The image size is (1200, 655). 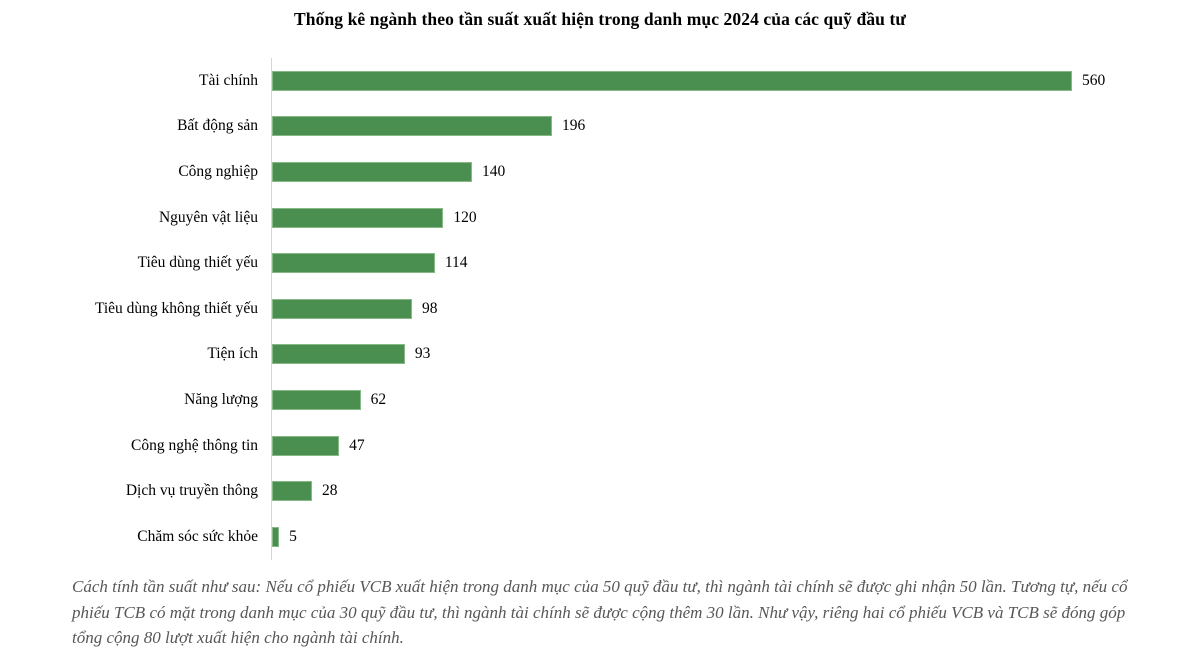 What do you see at coordinates (574, 126) in the screenshot?
I see `bar-value-label: 196` at bounding box center [574, 126].